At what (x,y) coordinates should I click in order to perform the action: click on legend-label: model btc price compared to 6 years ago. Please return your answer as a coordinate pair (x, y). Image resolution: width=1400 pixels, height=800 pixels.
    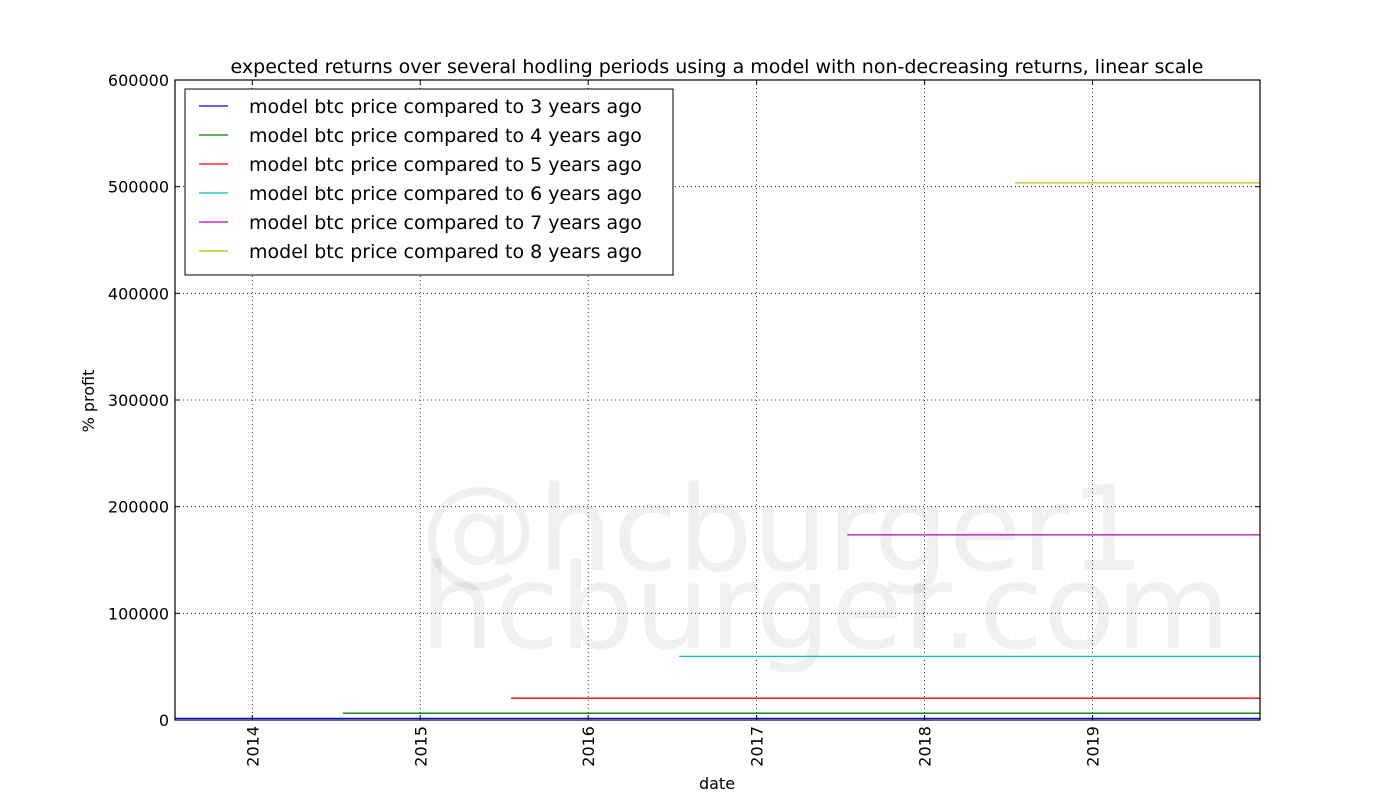
    Looking at the image, I should click on (445, 194).